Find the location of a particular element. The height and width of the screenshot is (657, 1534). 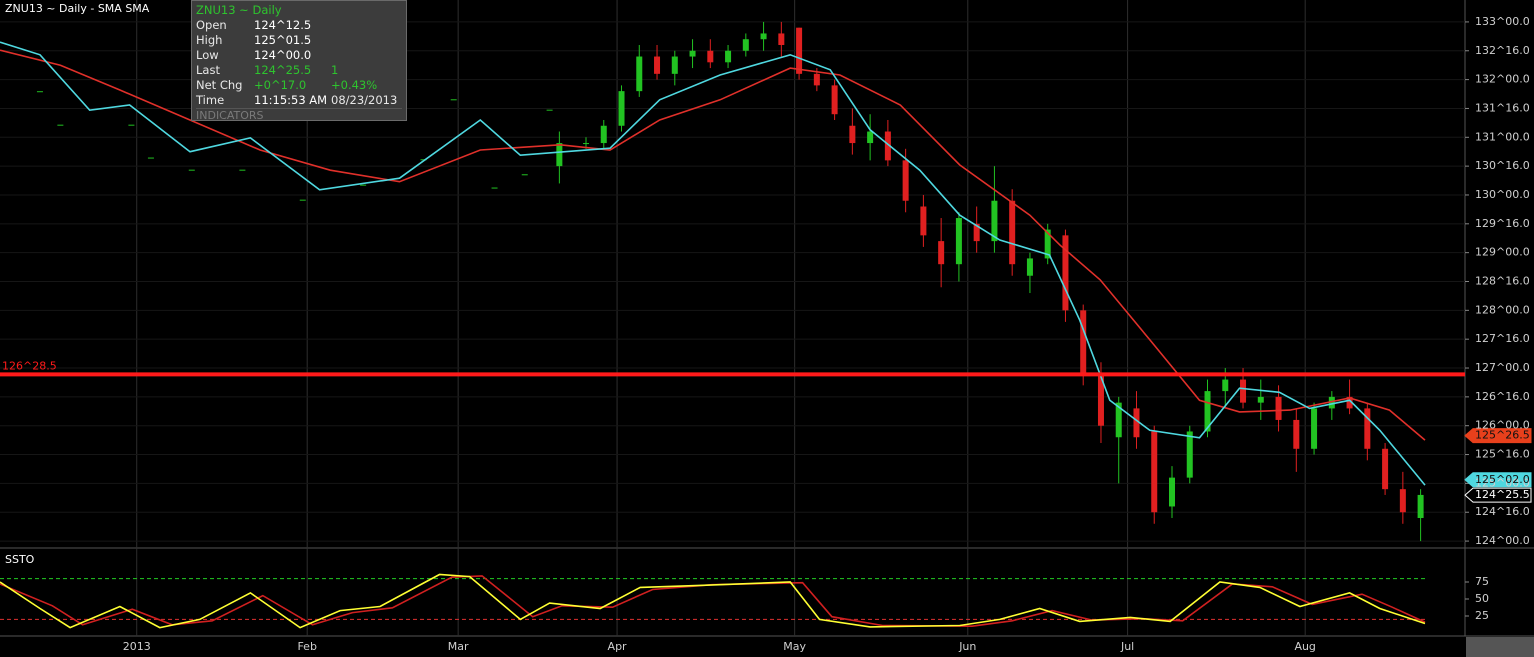

info-value: +0^17.0 is located at coordinates (280, 85).